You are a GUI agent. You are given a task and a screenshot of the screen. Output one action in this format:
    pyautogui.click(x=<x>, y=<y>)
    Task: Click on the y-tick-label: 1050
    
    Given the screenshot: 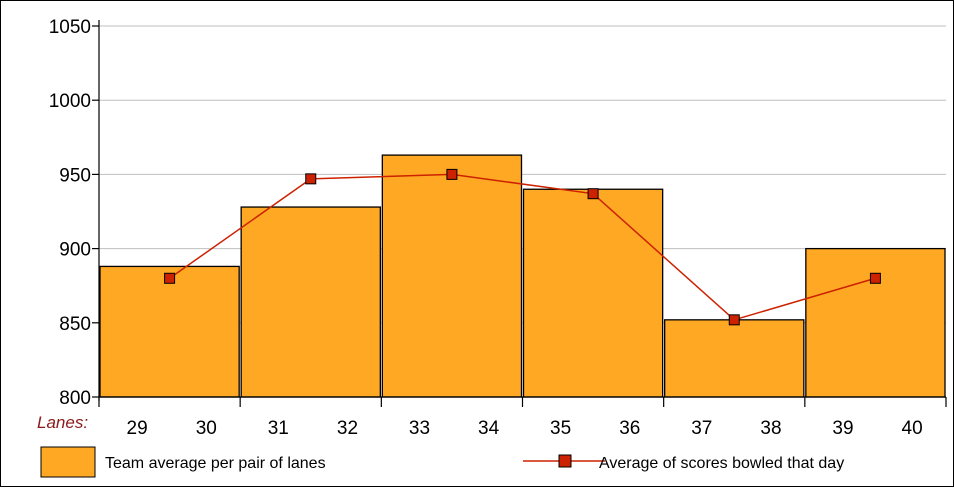 What is the action you would take?
    pyautogui.click(x=70, y=27)
    